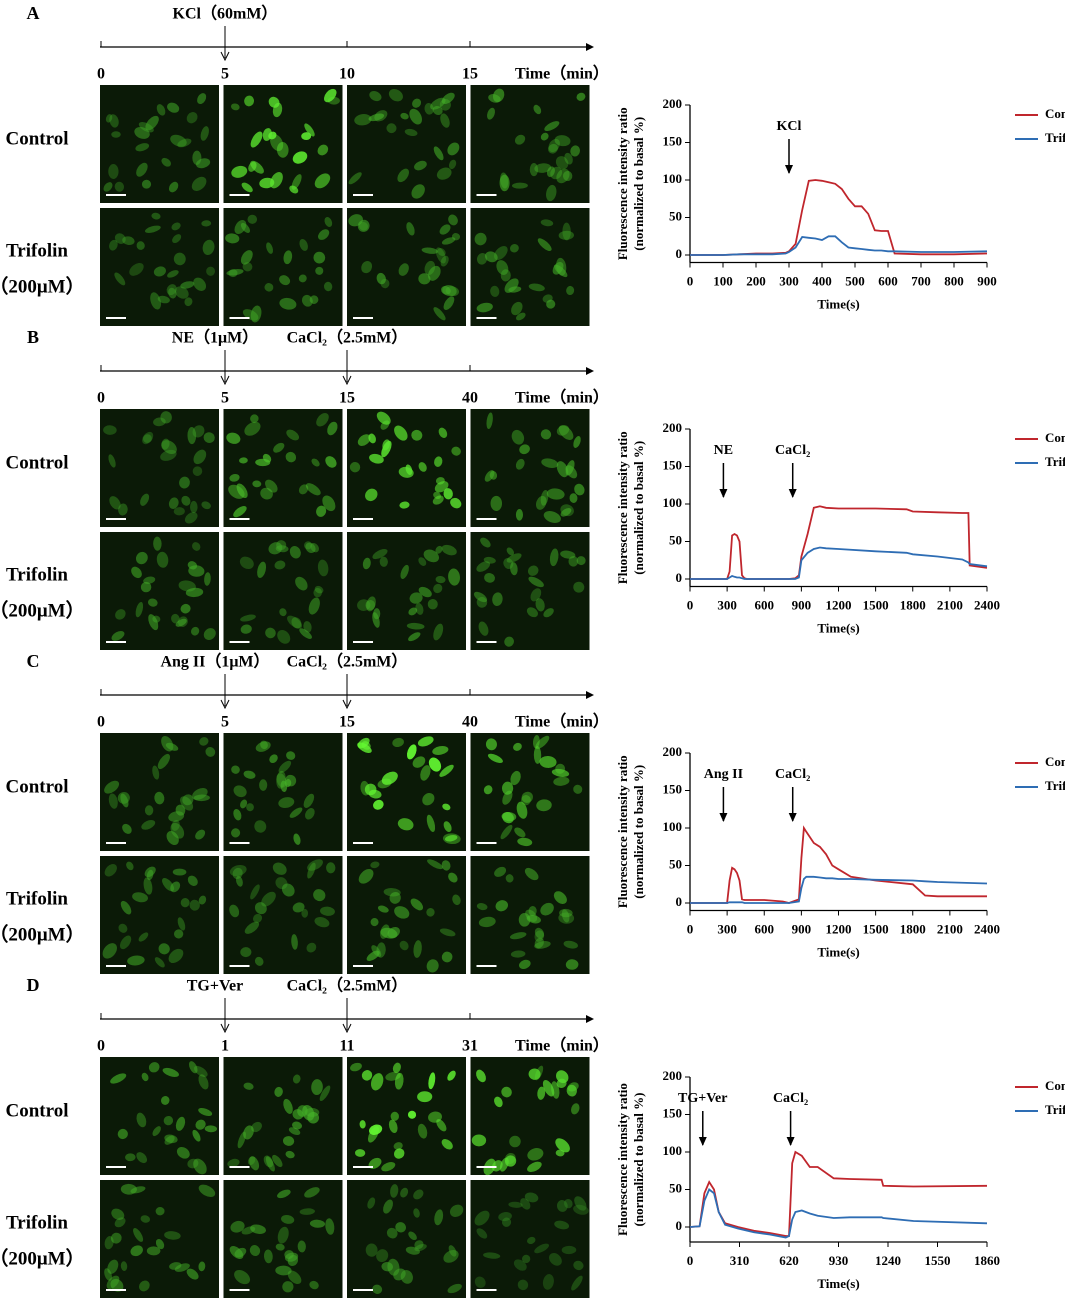 The height and width of the screenshot is (1298, 1065). Describe the element at coordinates (590, 47) in the screenshot. I see `timeline-arrow` at that location.